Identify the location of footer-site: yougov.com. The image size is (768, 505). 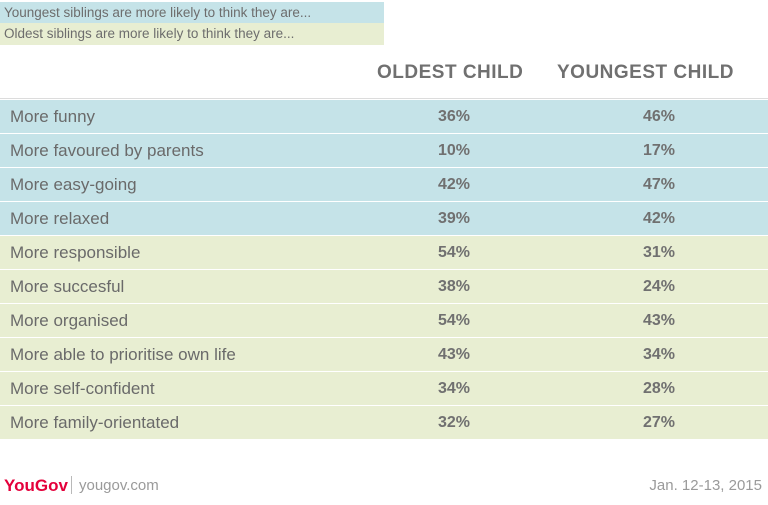
(119, 485).